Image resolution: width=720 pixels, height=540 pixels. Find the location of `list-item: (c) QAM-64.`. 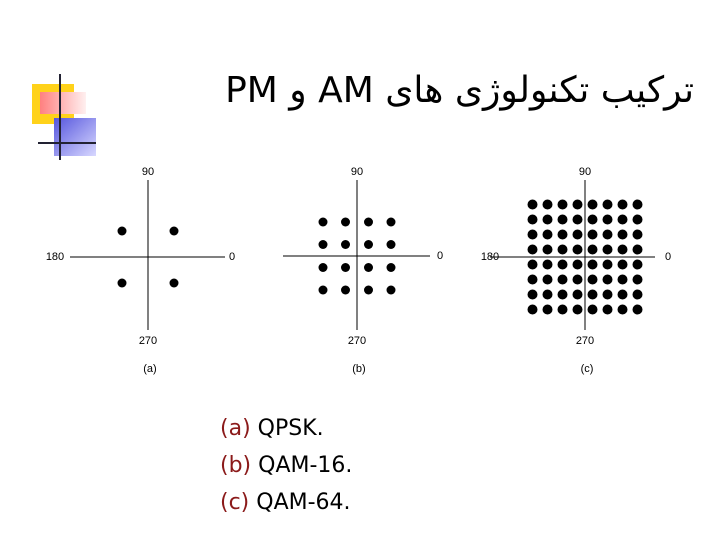

list-item: (c) QAM-64. is located at coordinates (285, 502).